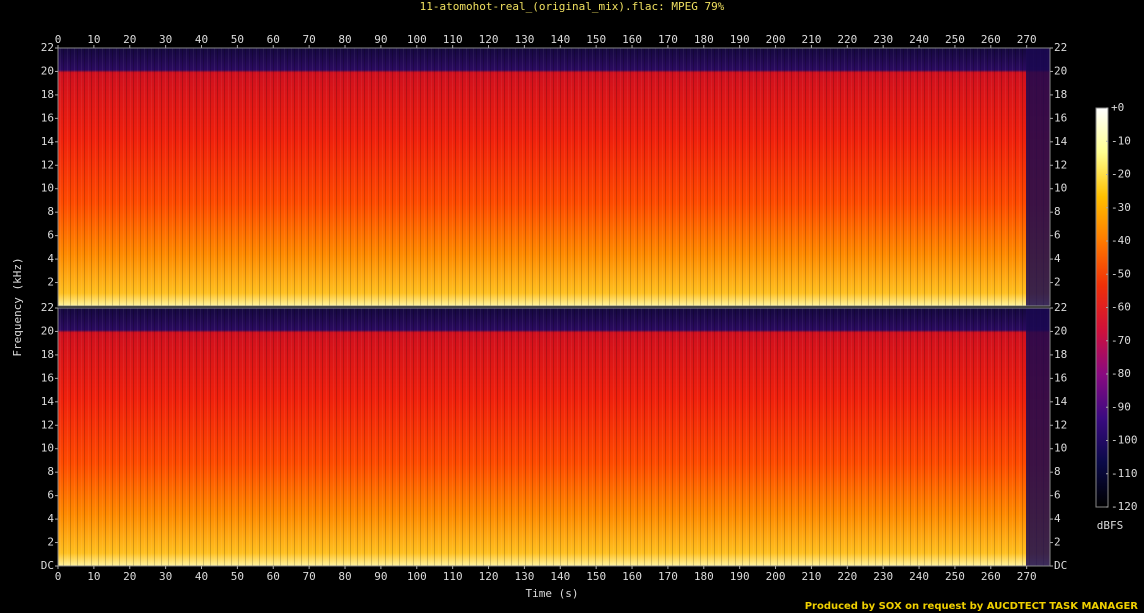 The image size is (1144, 613). I want to click on y-tick-label-right: 14, so click(1061, 141).